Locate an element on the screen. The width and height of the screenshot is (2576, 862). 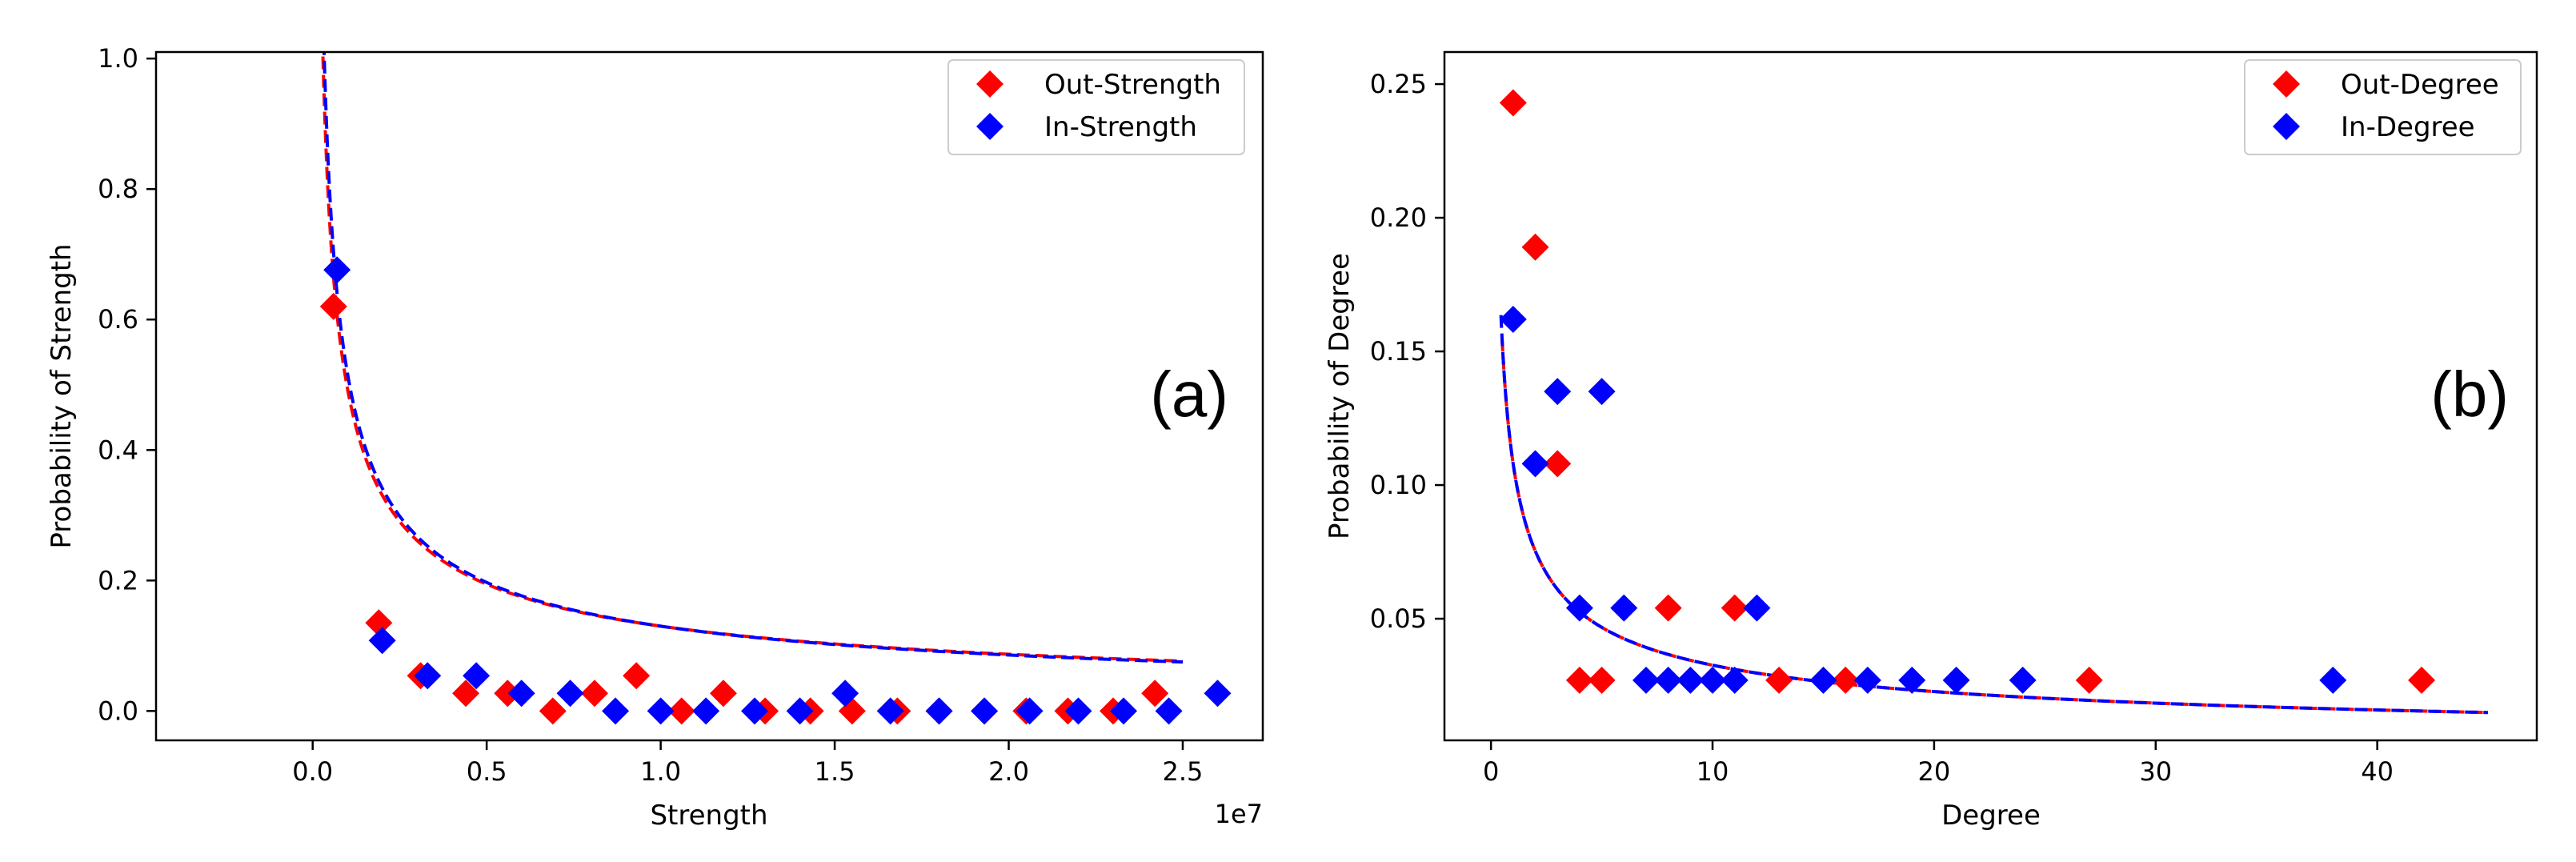
x-axis-label: Degree is located at coordinates (1991, 816).